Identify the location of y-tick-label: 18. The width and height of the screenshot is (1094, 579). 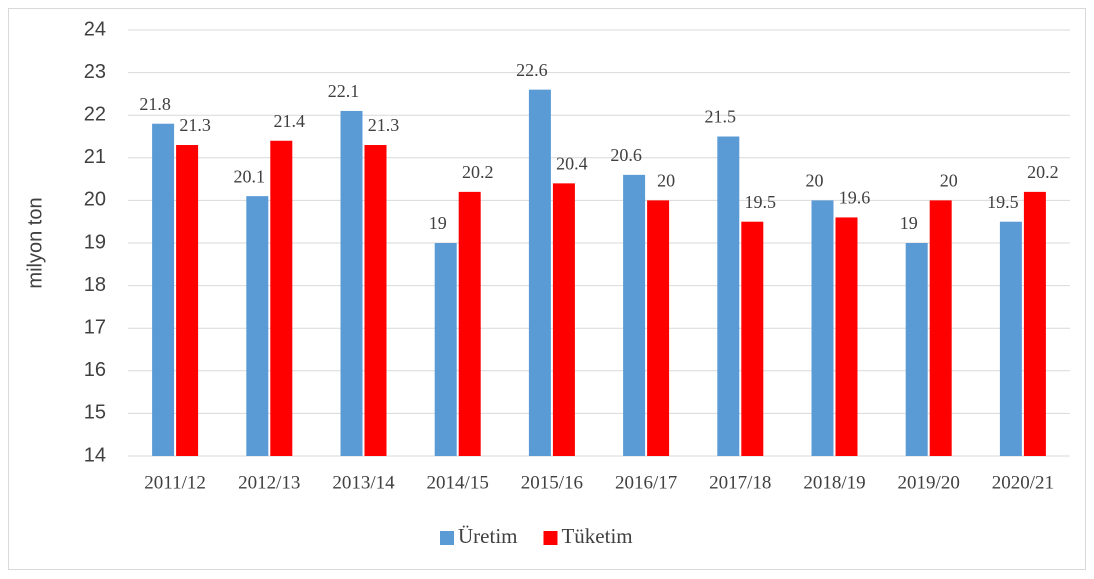
(95, 285).